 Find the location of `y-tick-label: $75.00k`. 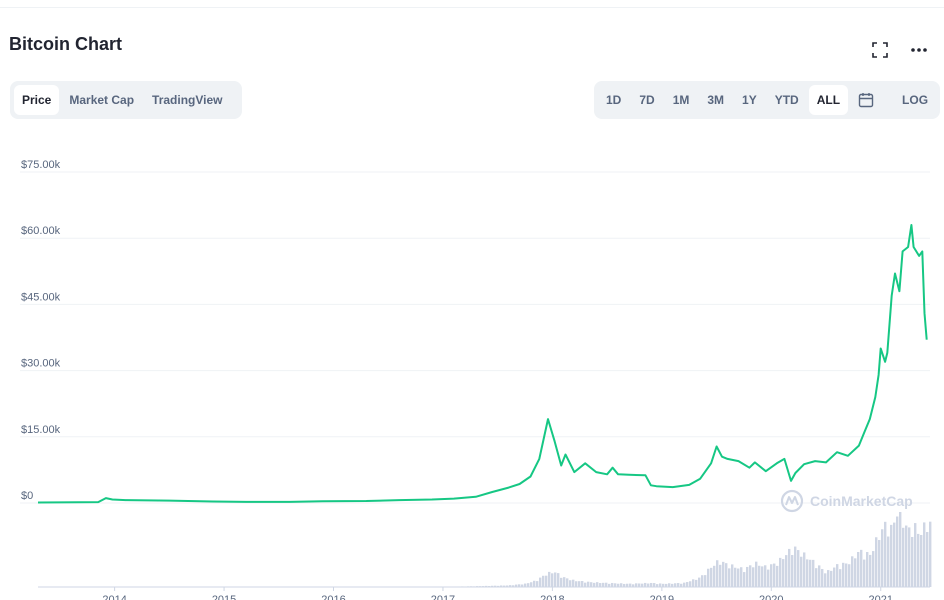

y-tick-label: $75.00k is located at coordinates (41, 165).